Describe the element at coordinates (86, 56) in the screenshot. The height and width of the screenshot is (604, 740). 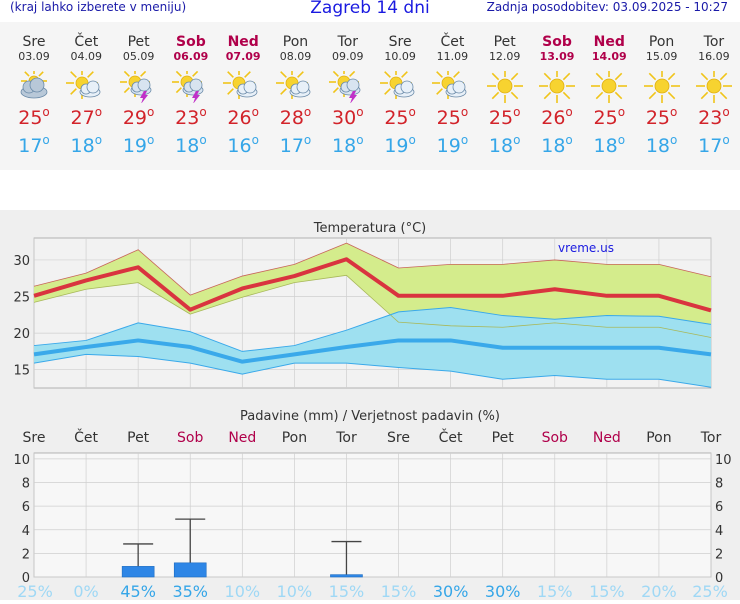
I see `day-date: 04.09` at that location.